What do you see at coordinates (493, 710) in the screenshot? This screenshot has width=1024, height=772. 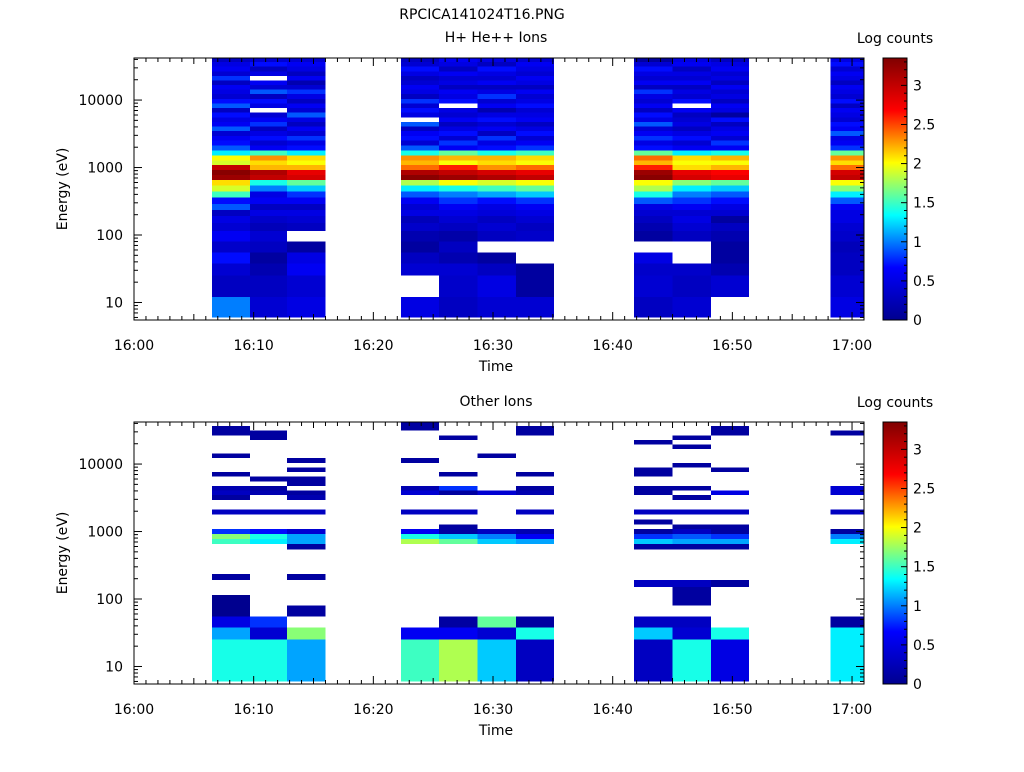 I see `x-tick-label: 16:30` at bounding box center [493, 710].